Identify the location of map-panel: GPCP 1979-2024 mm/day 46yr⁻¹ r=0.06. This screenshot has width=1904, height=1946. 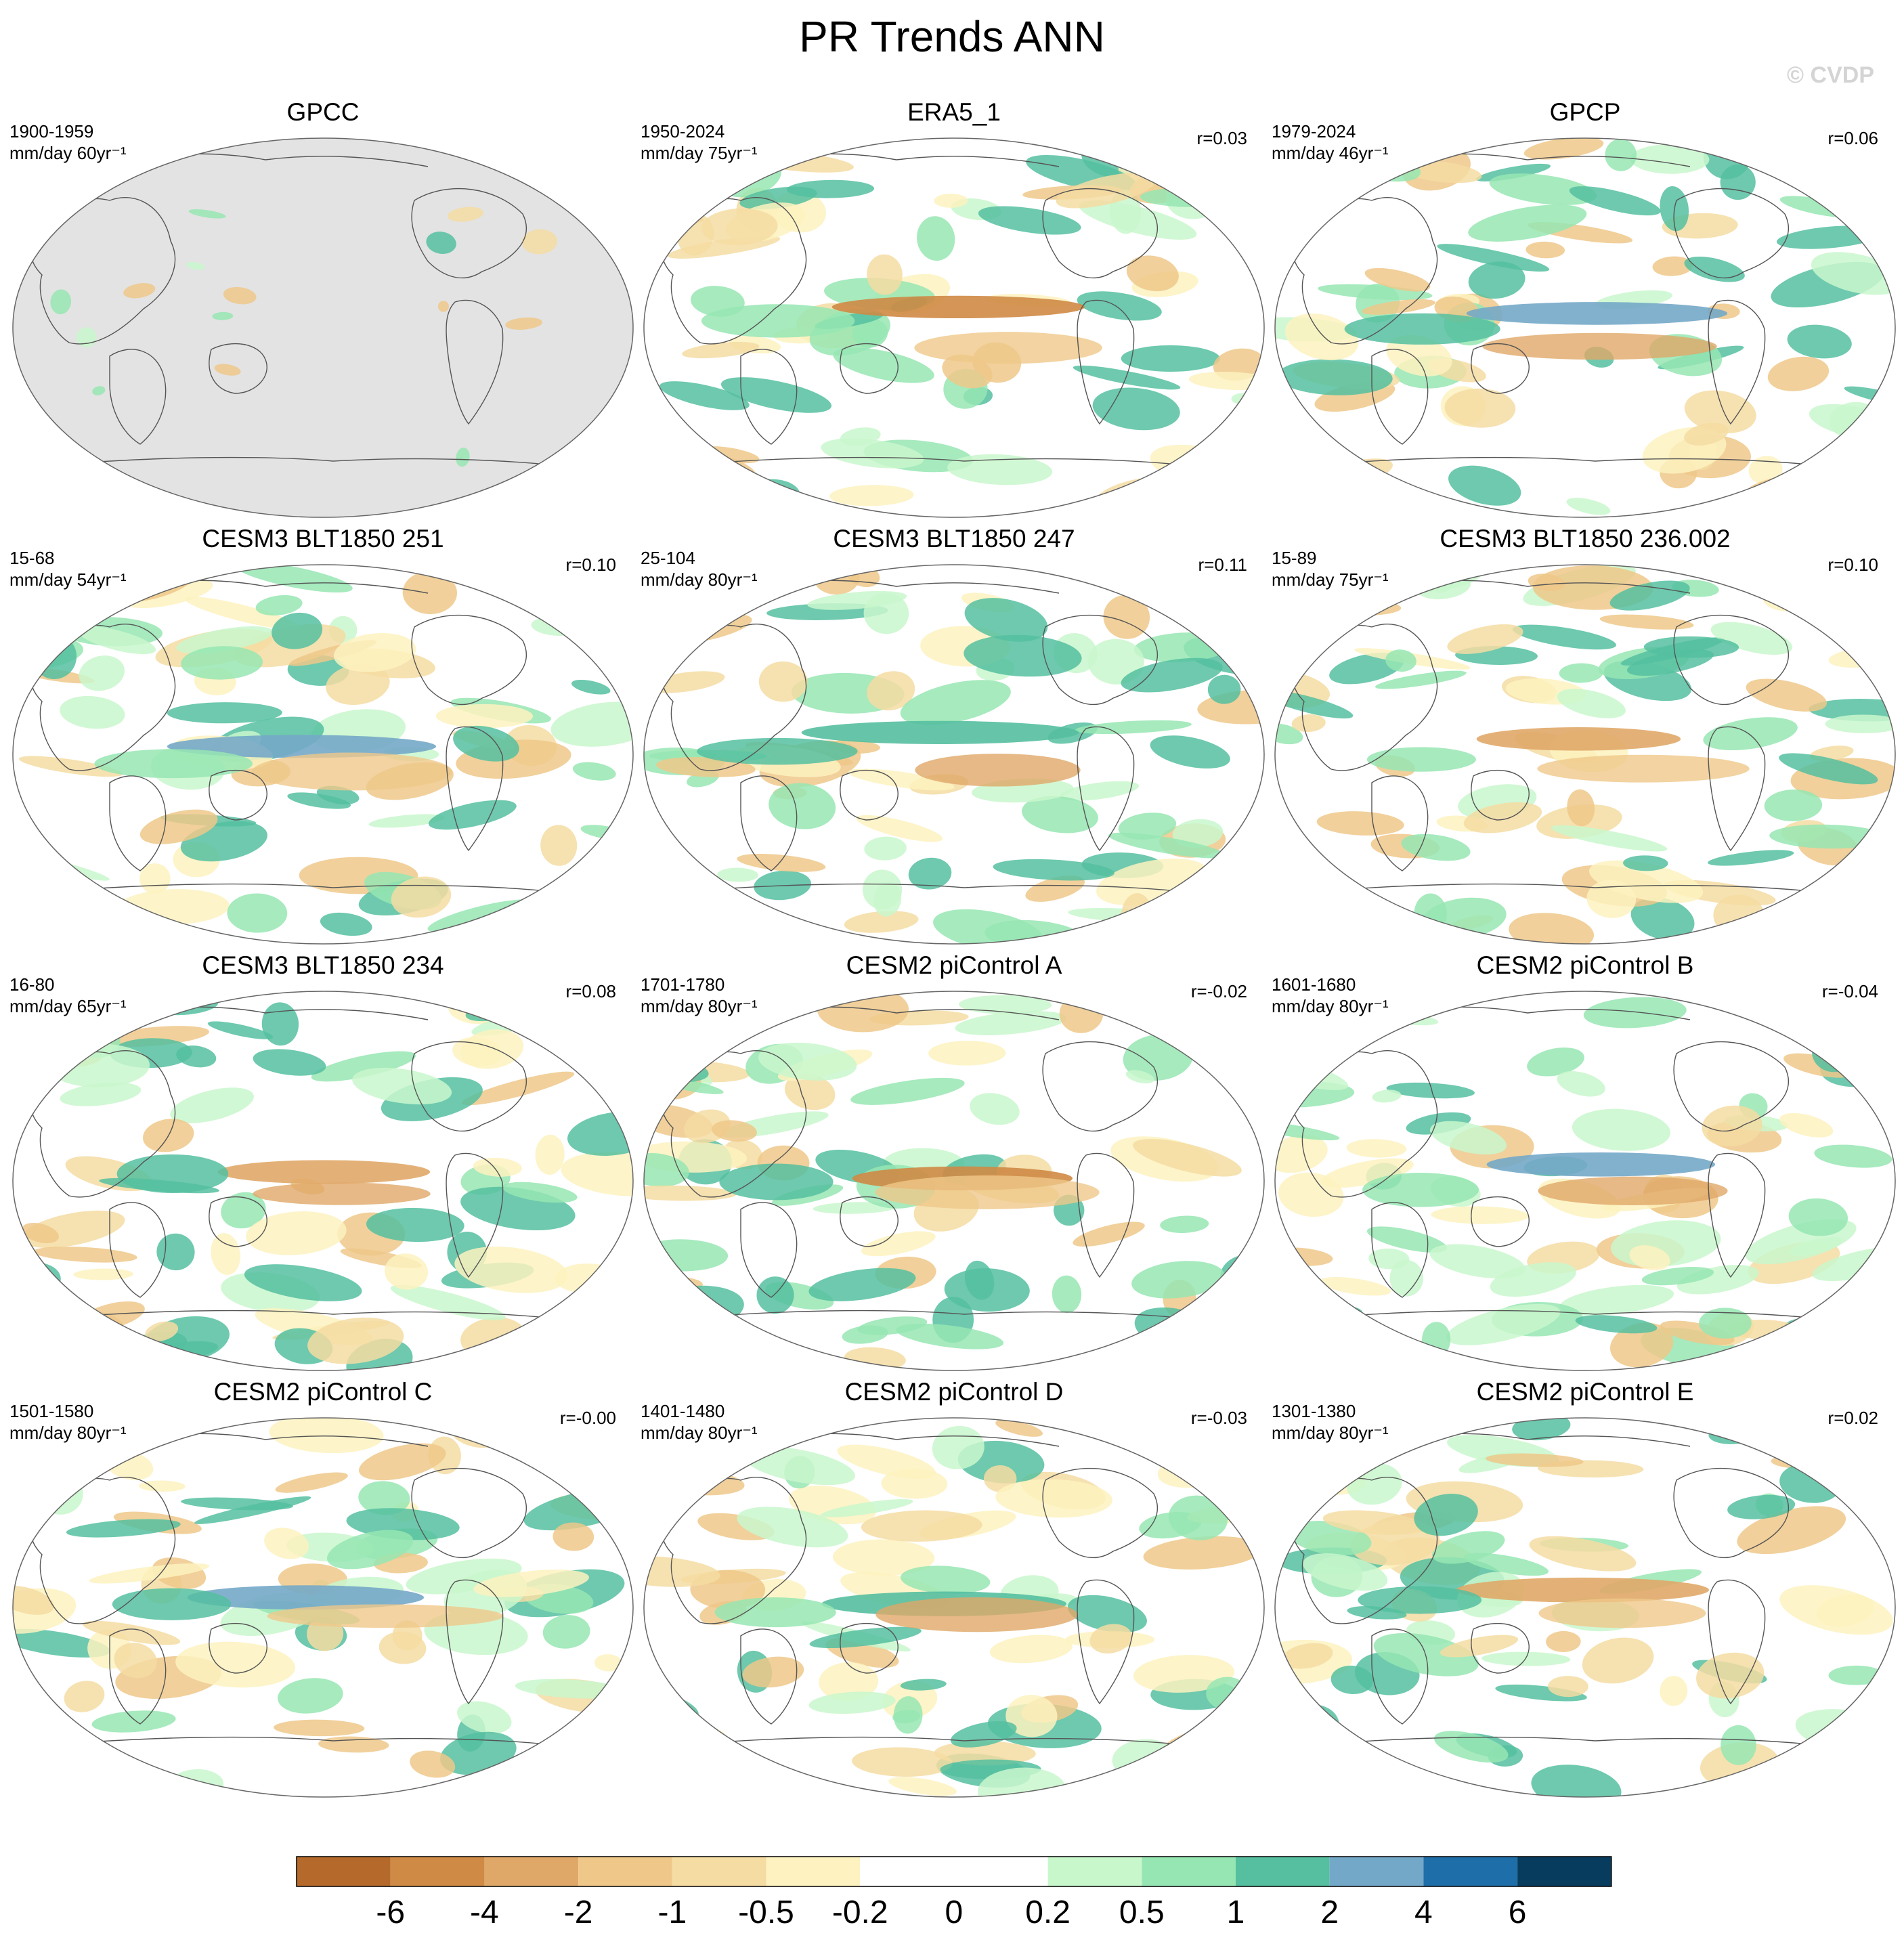
(1585, 316).